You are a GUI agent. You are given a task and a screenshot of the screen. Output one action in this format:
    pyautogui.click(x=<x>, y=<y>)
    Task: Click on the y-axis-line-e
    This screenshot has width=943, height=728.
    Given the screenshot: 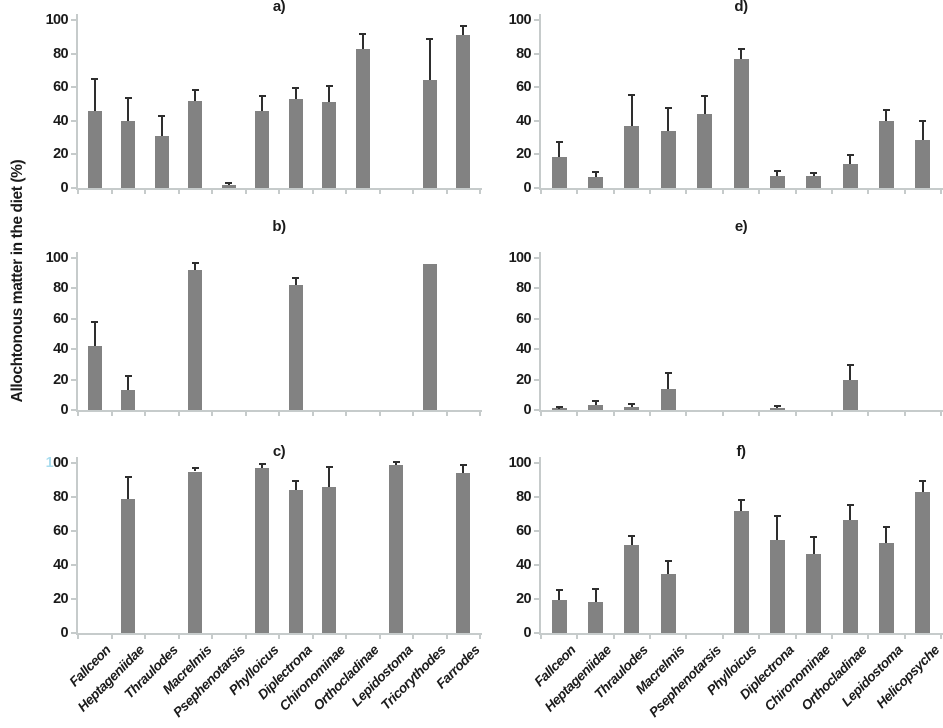 What is the action you would take?
    pyautogui.click(x=540, y=332)
    